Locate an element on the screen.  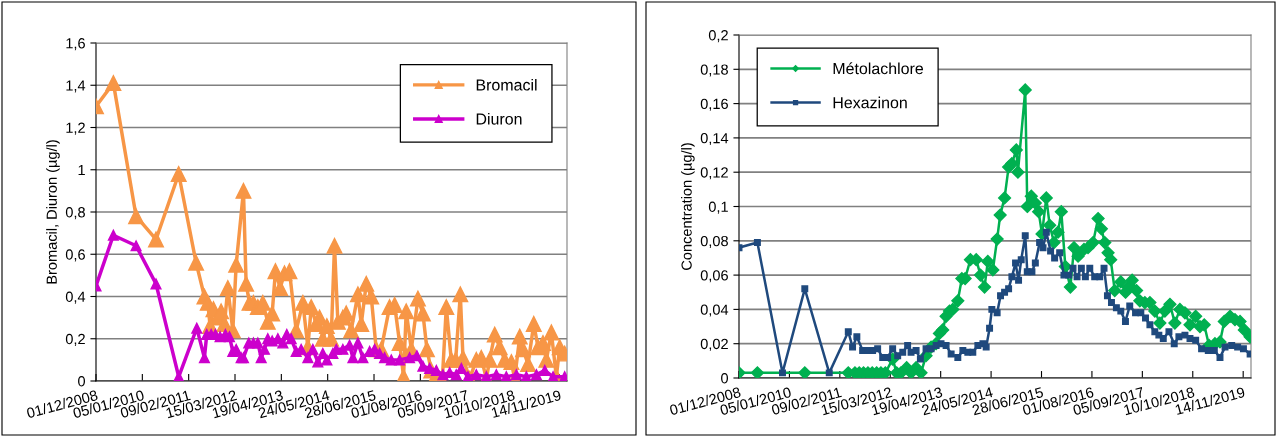
y-axis-title: Bromacil, Diuron (µg/l) is located at coordinates (53, 212).